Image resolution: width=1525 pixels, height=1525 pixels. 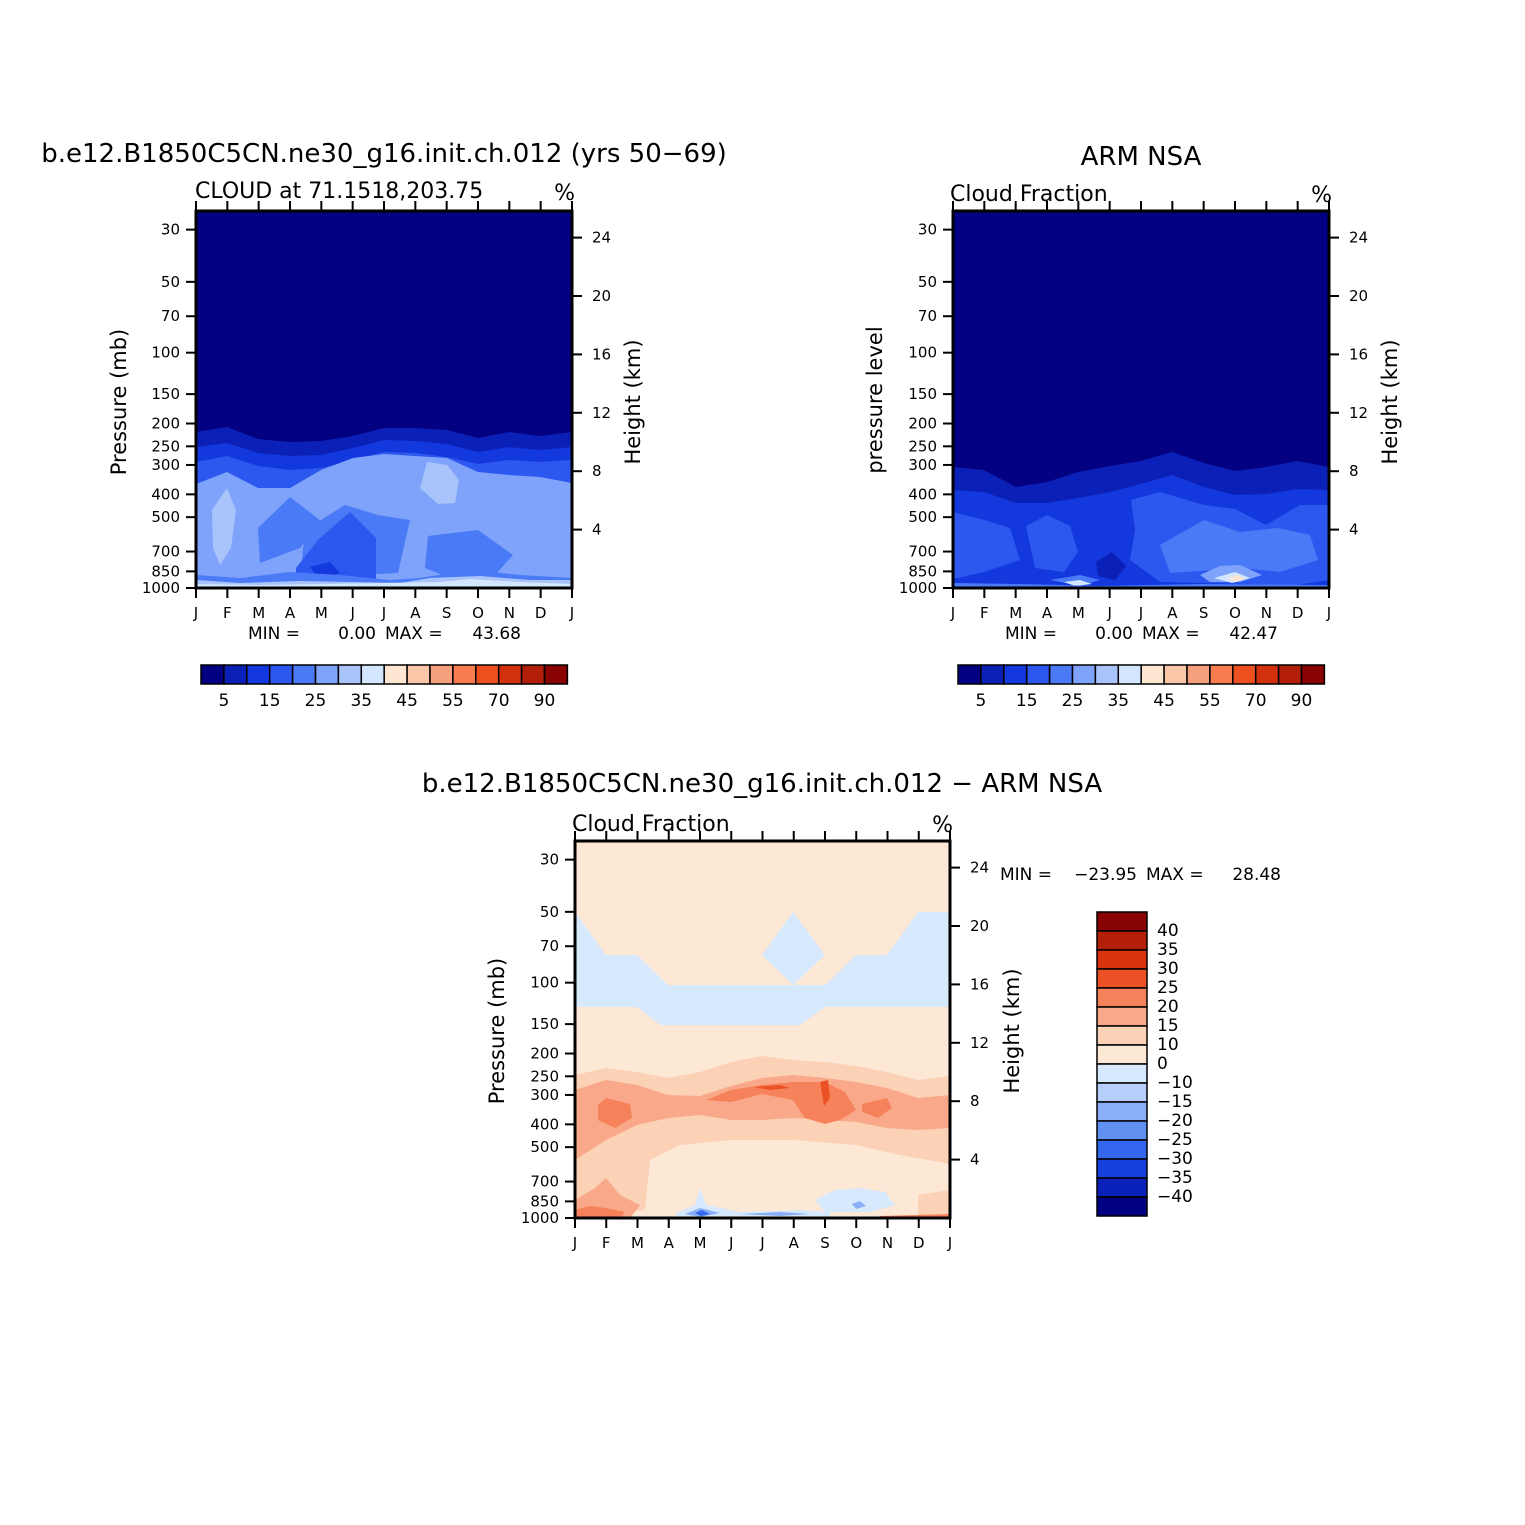 I want to click on colorbar-label: 40, so click(x=1168, y=931).